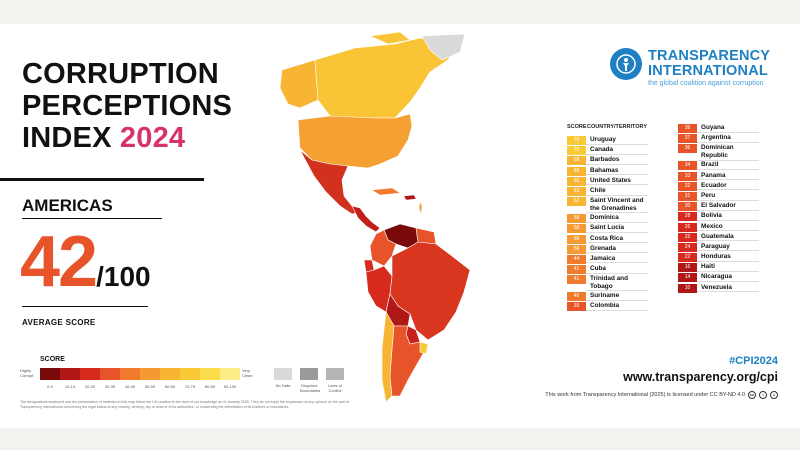 This screenshot has width=800, height=450. I want to click on row-country-name: Peru, so click(728, 196).